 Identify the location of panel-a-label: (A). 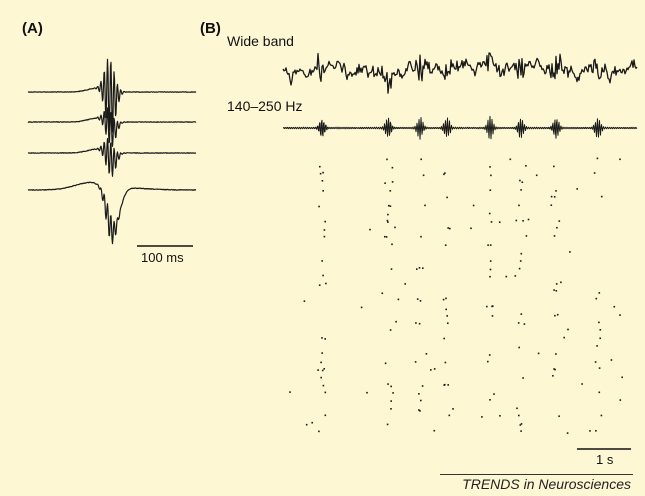
(32, 28).